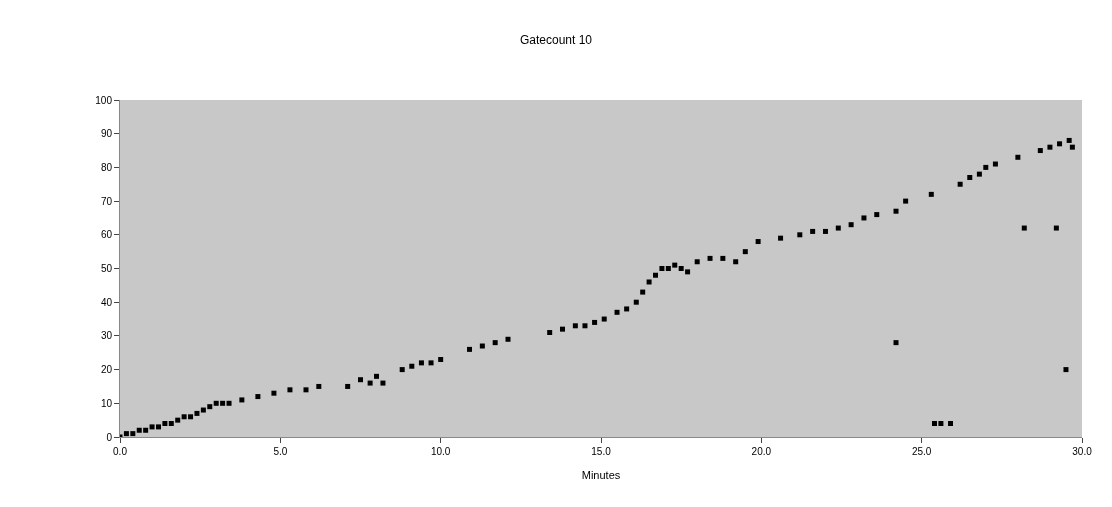 Image resolution: width=1112 pixels, height=507 pixels. Describe the element at coordinates (104, 100) in the screenshot. I see `y-tick-label: 100` at that location.